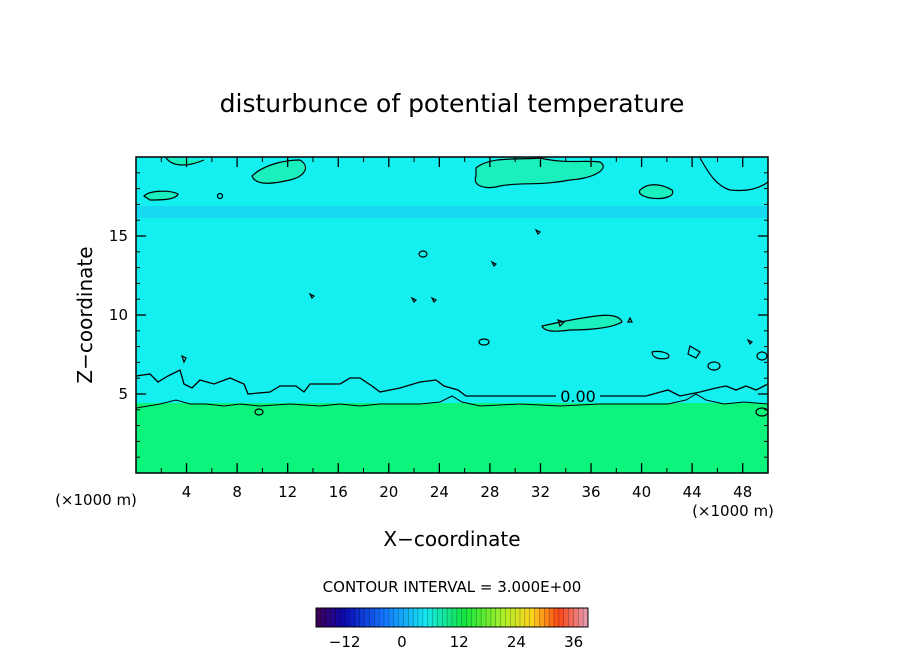 This screenshot has width=904, height=654. Describe the element at coordinates (96, 500) in the screenshot. I see `x-unit-label-left: (×1000 m)` at that location.